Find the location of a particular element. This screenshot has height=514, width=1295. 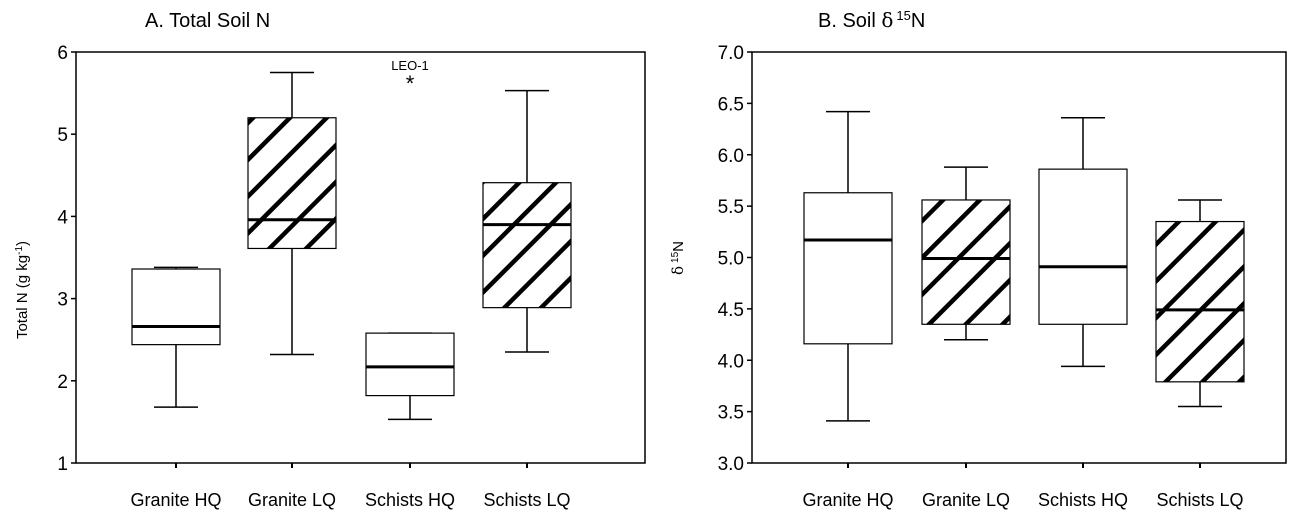

panel-a-x-tick-label: Granite LQ is located at coordinates (292, 500).